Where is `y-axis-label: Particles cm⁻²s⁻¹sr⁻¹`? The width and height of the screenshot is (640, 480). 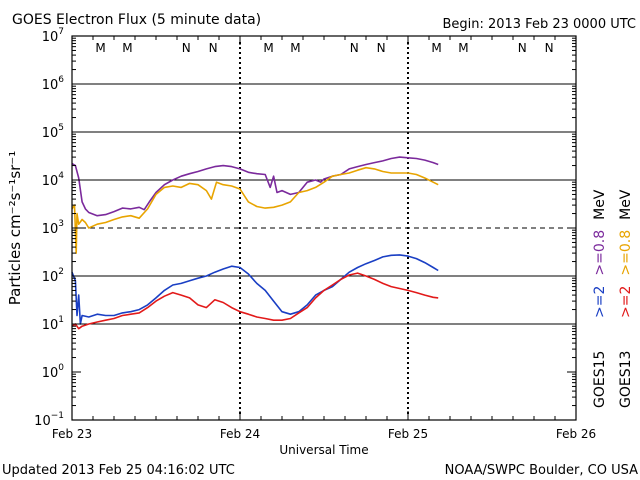
y-axis-label: Particles cm⁻²s⁻¹sr⁻¹ is located at coordinates (15, 228).